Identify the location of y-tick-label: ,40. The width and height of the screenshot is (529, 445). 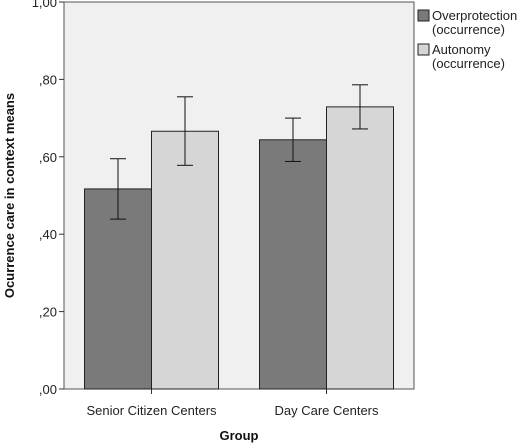
(48, 234).